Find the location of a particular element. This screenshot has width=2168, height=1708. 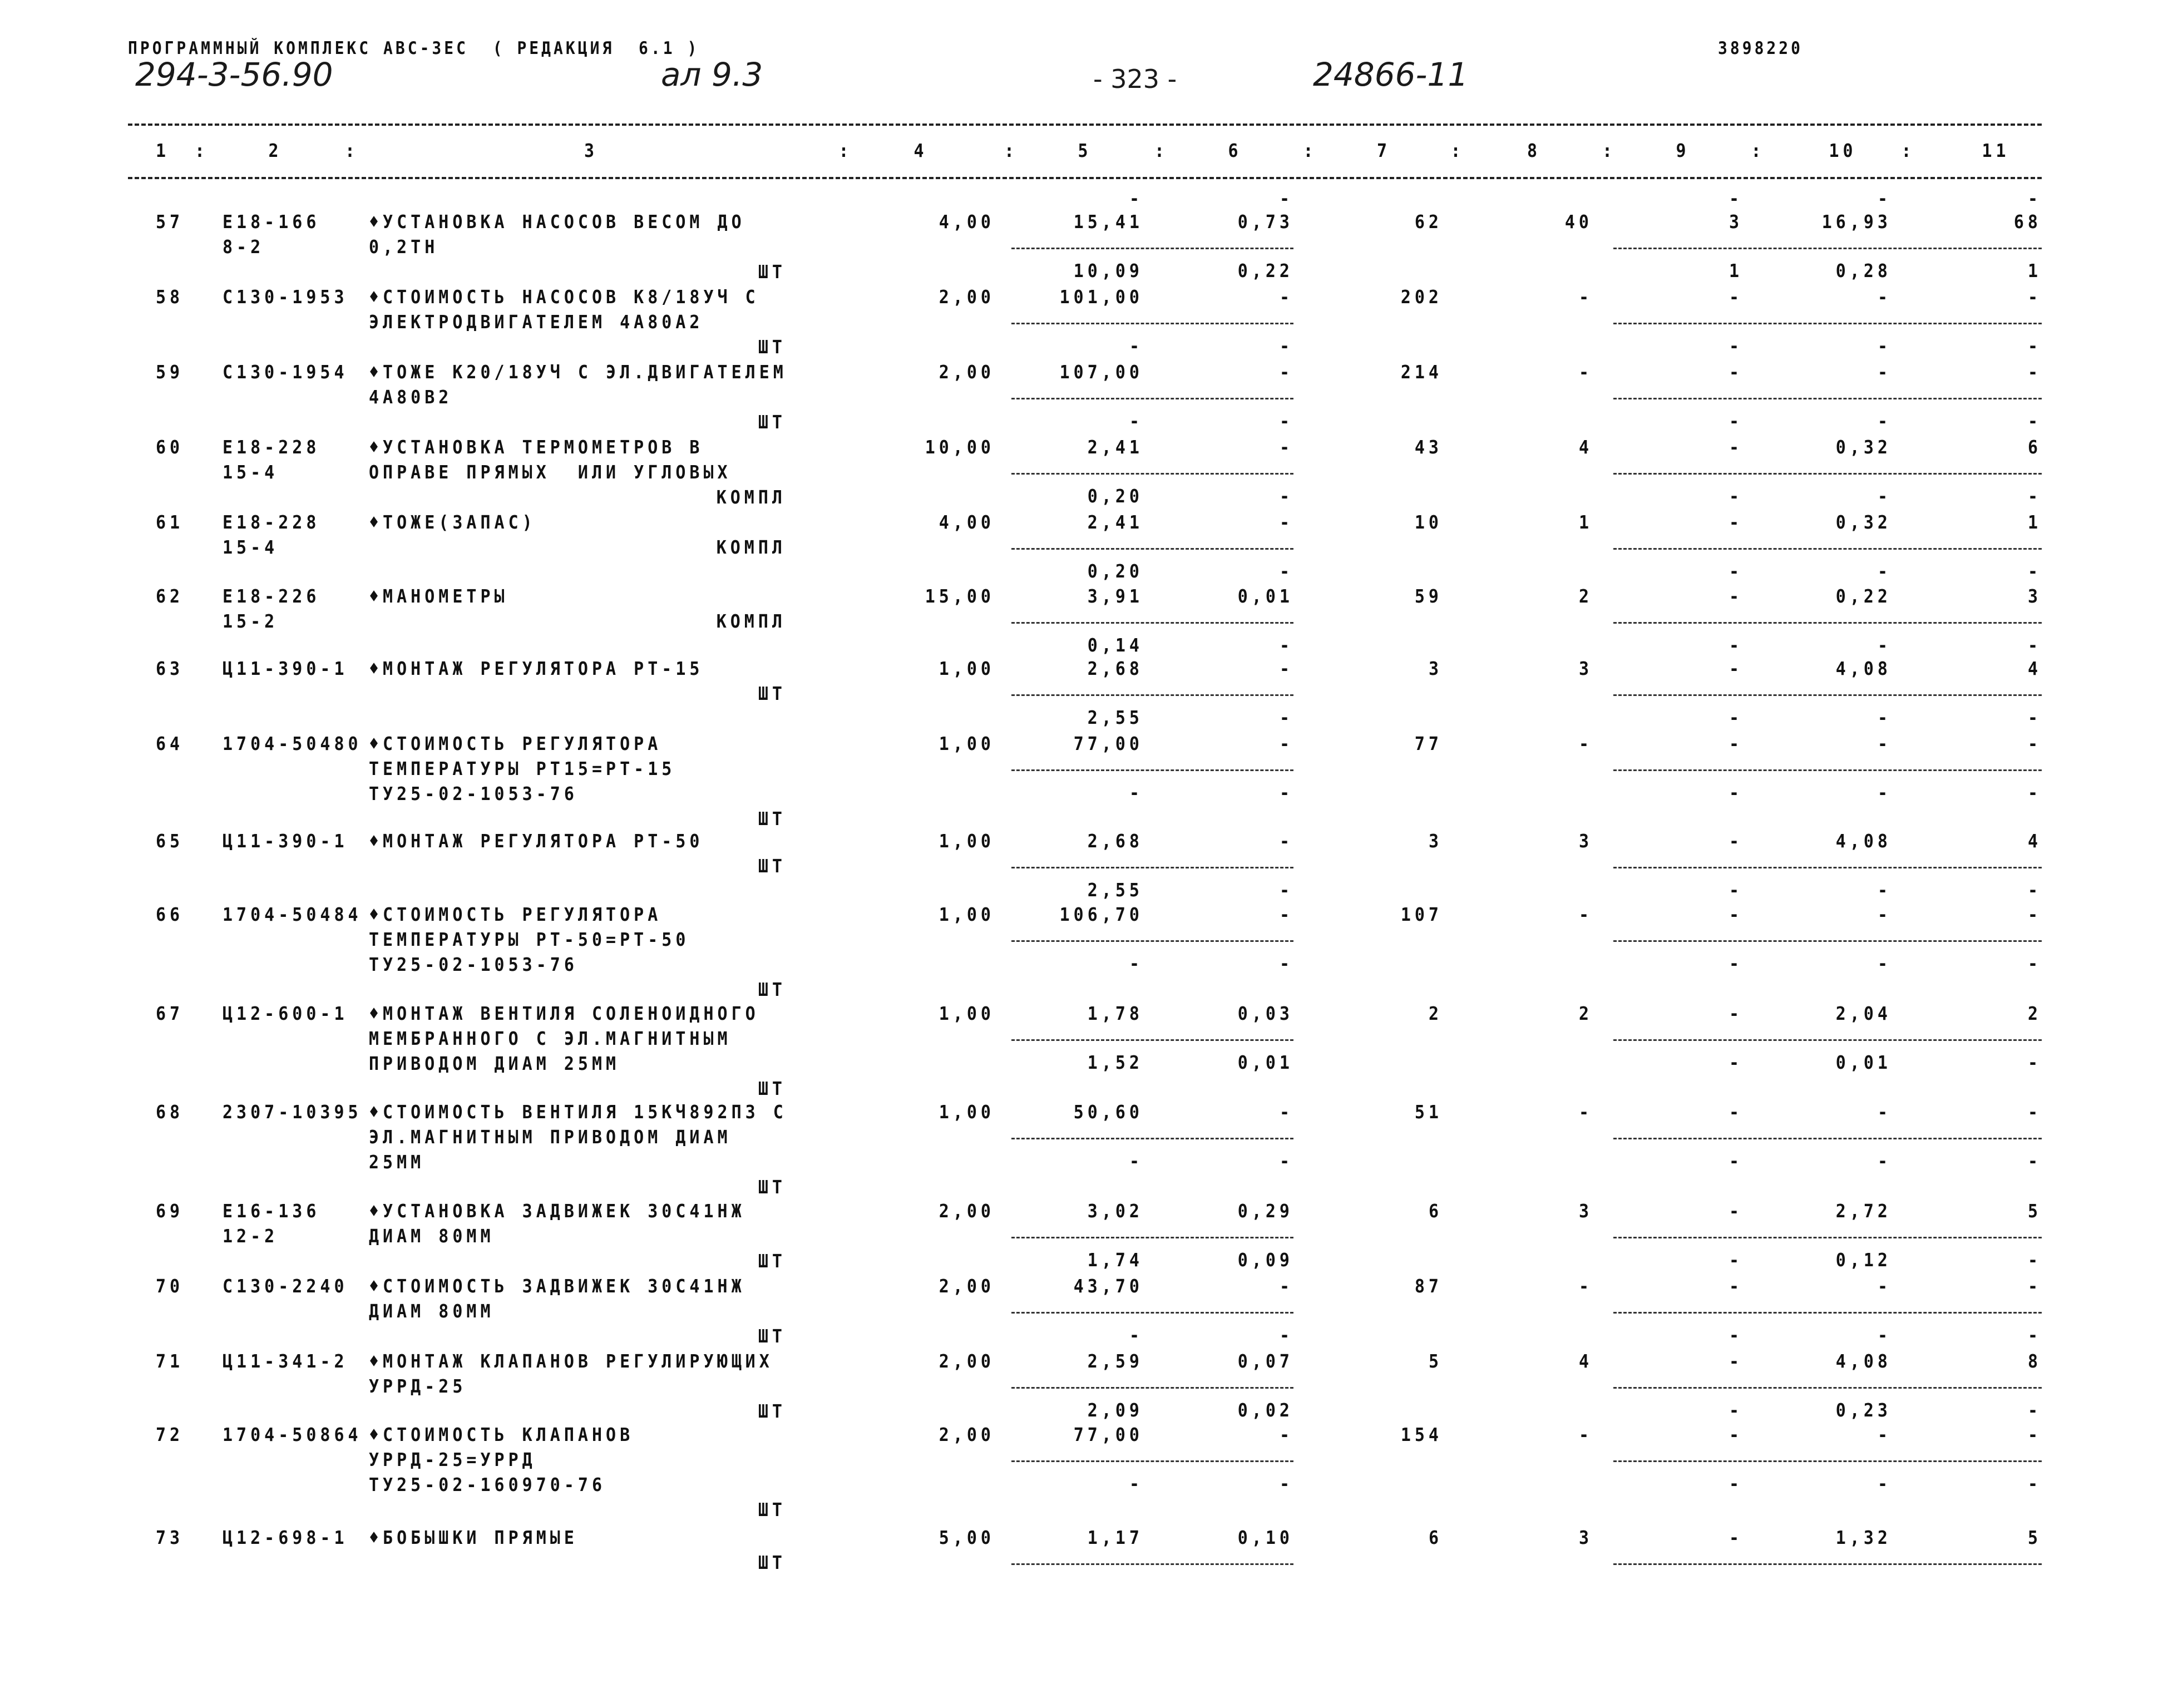

value-c7: 214 is located at coordinates (1421, 372).